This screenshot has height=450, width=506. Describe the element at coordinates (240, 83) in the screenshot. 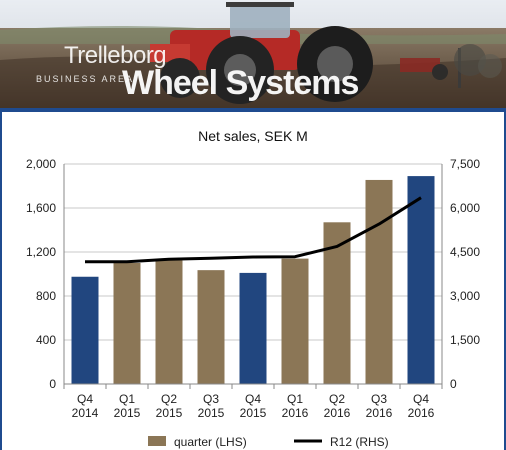

I see `brand-wheel-systems: Wheel Systems` at that location.